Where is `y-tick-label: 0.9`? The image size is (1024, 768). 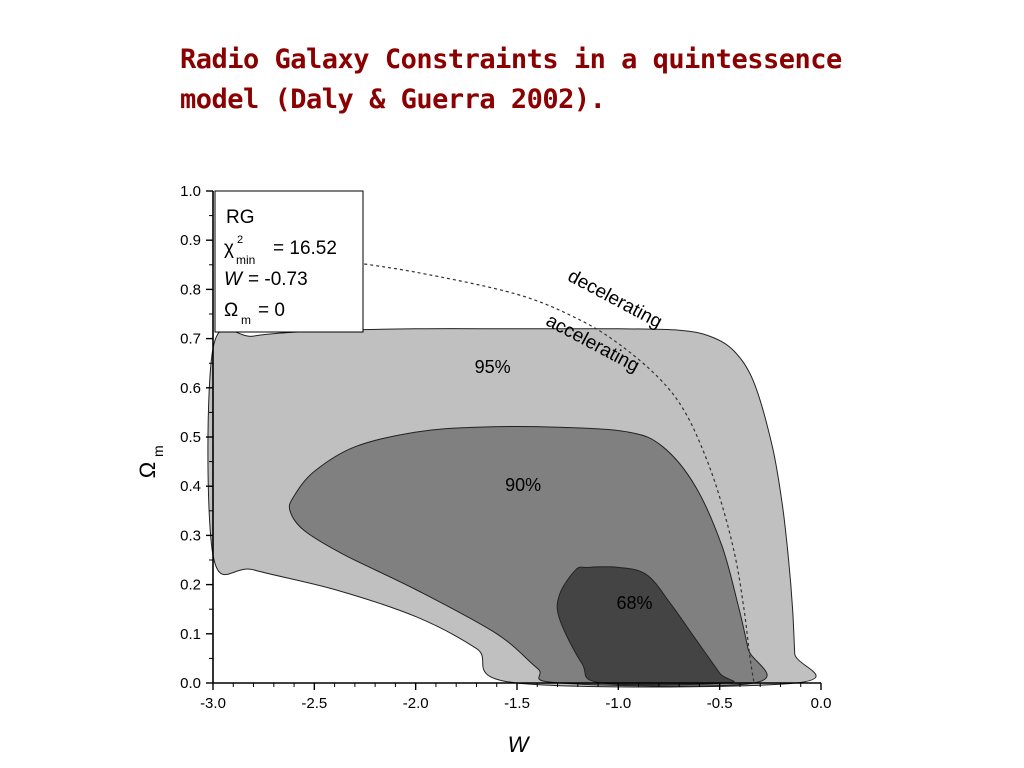
y-tick-label: 0.9 is located at coordinates (190, 240).